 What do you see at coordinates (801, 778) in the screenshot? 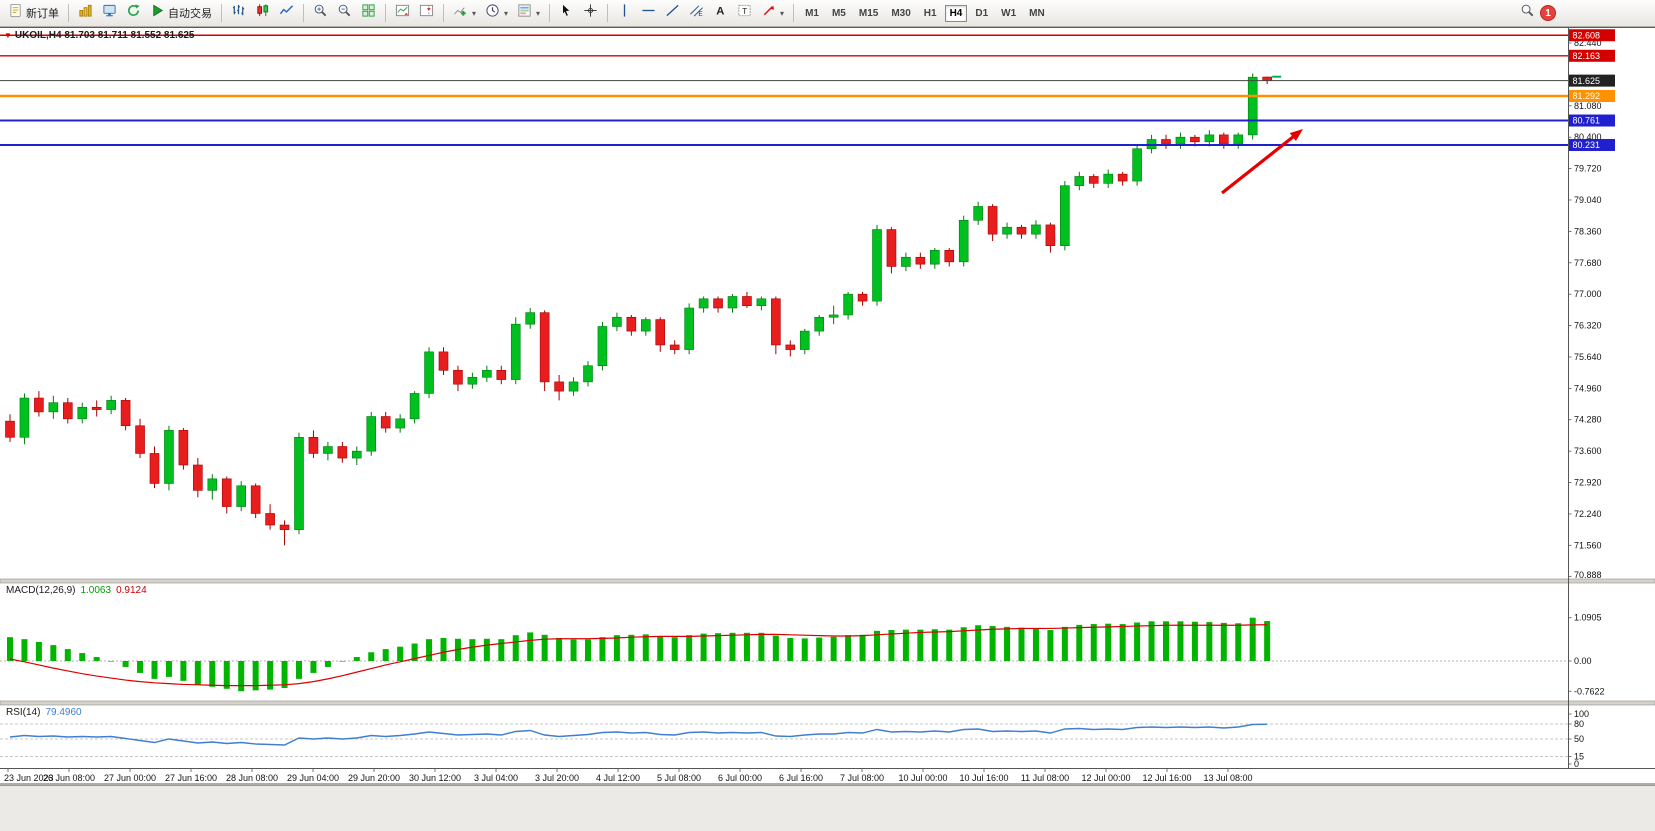
I see `svg-text: 6 Jul 16:00` at bounding box center [801, 778].